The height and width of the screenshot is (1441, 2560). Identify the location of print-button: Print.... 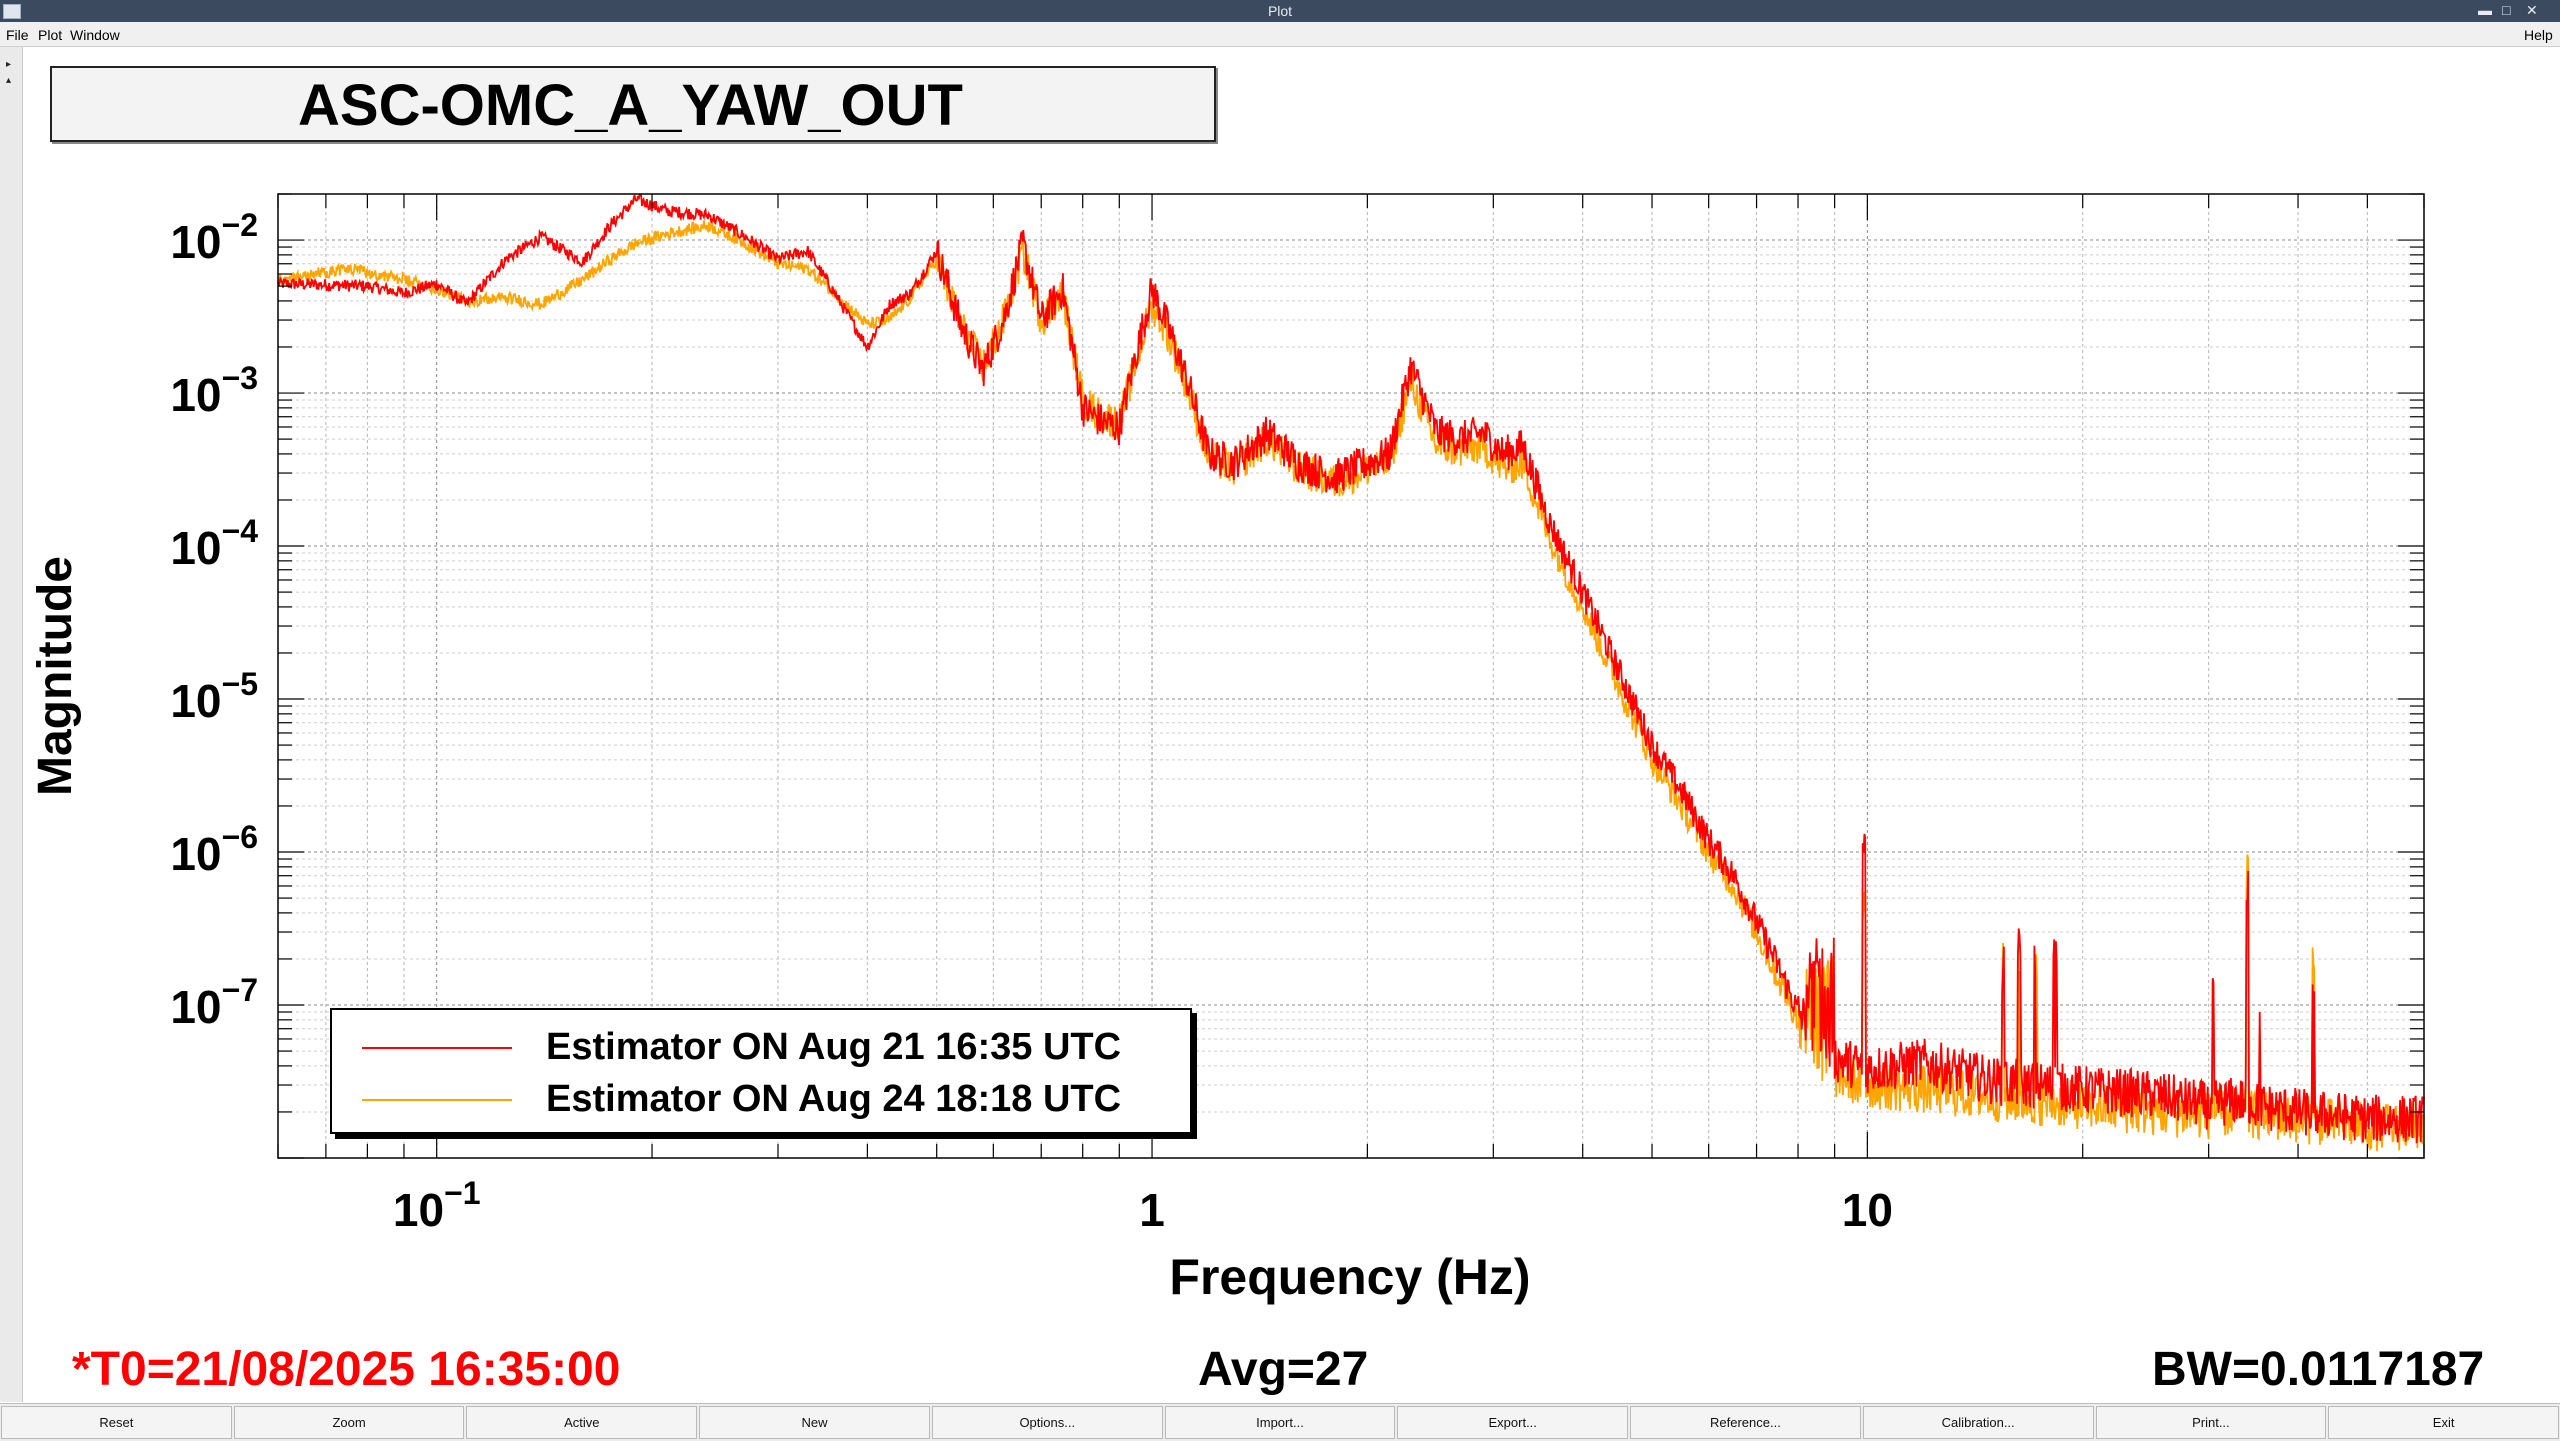
(2211, 1422).